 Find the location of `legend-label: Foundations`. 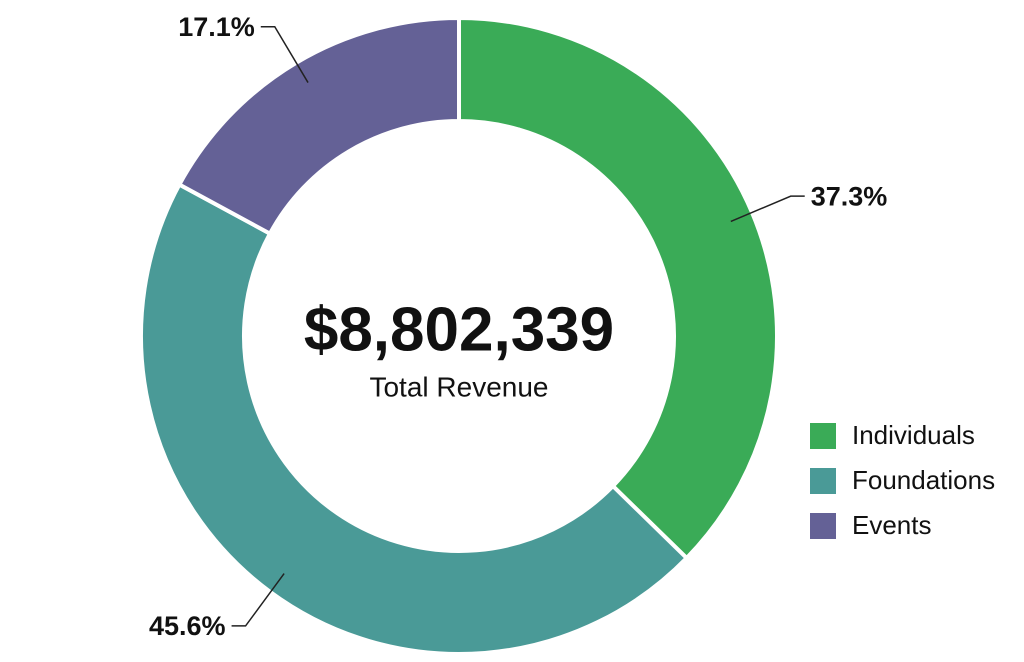

legend-label: Foundations is located at coordinates (923, 480).